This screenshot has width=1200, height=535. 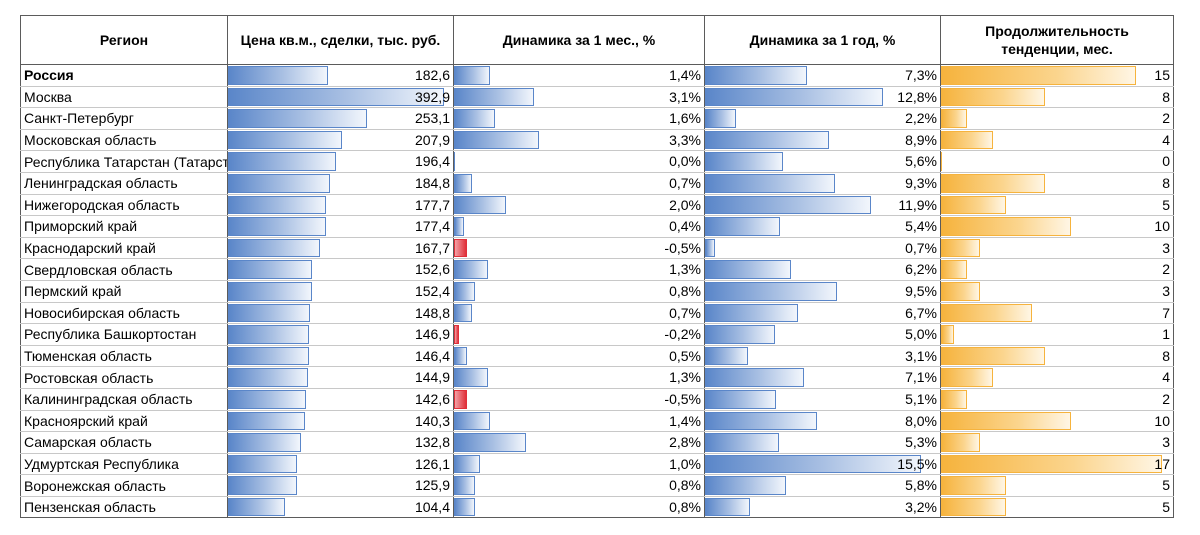 What do you see at coordinates (432, 377) in the screenshot?
I see `price-value: 144,9` at bounding box center [432, 377].